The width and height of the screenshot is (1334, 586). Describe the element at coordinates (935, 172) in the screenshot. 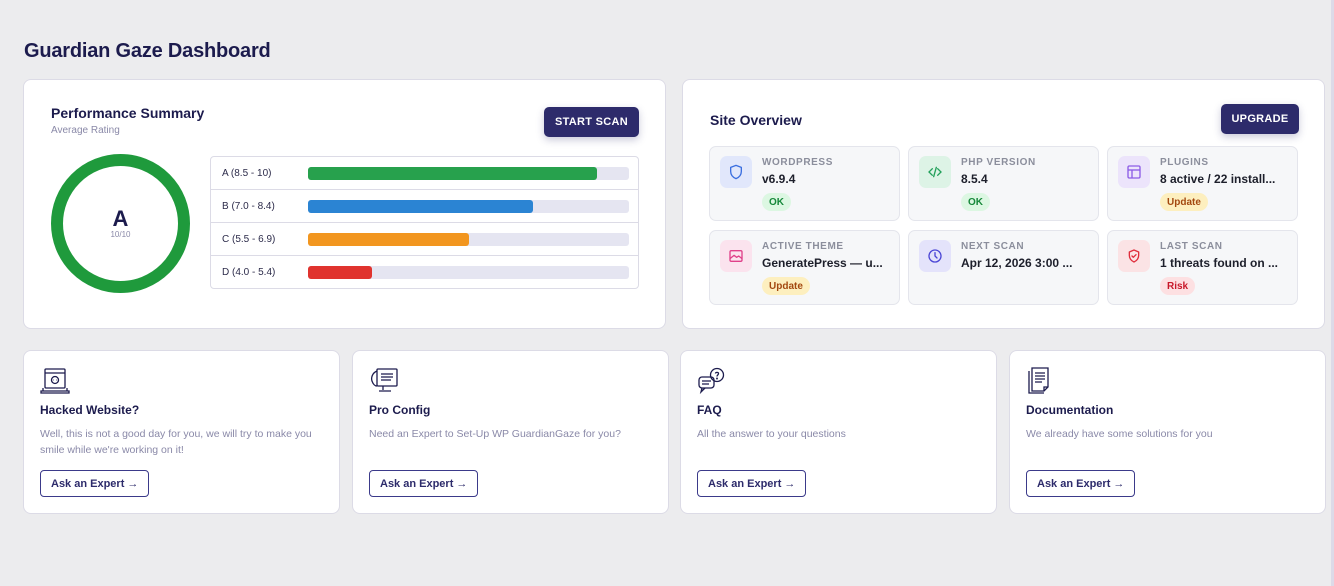

I see `code-icon` at that location.